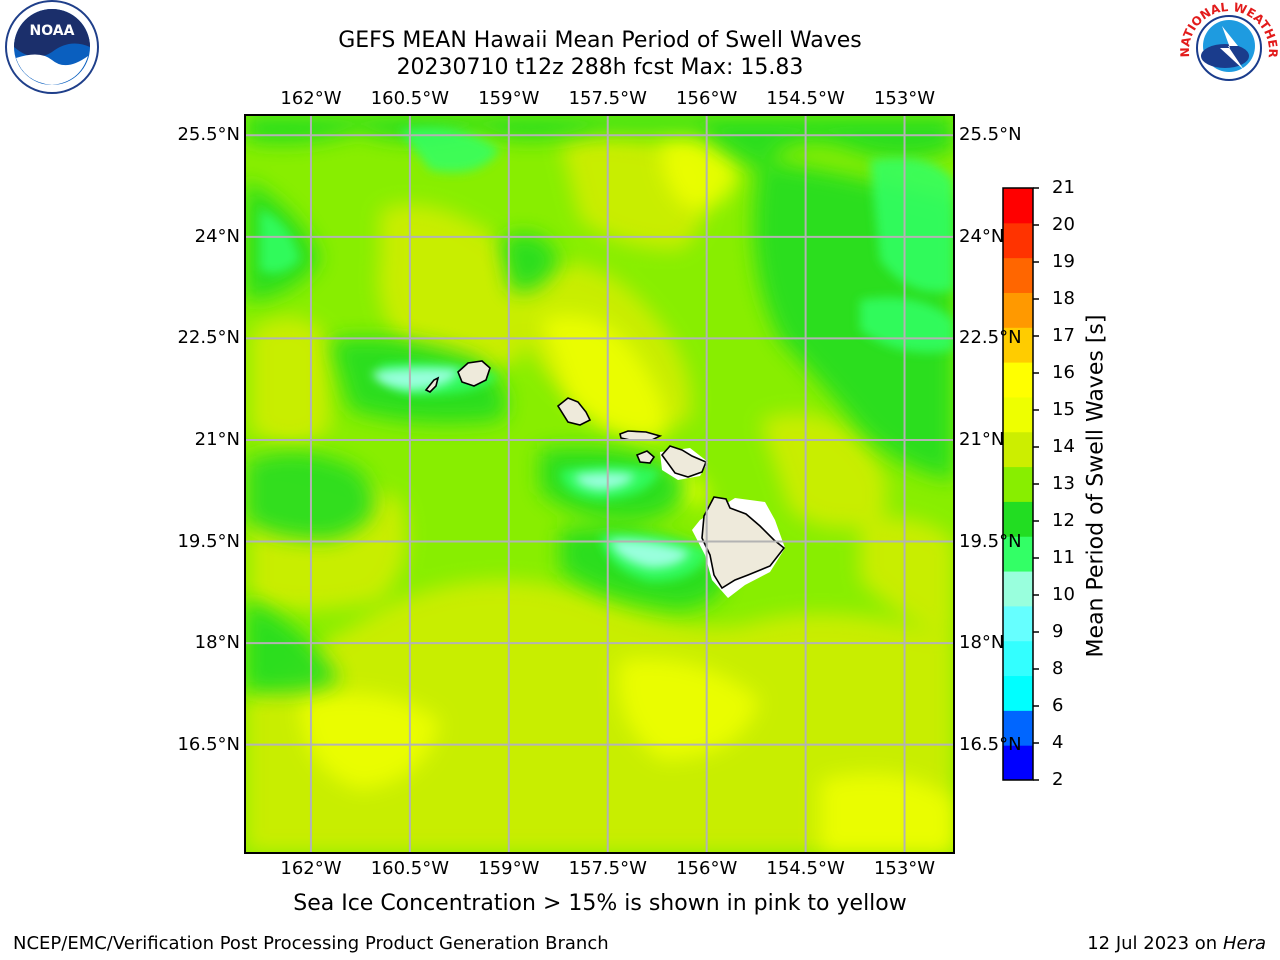 This screenshot has height=960, width=1280. What do you see at coordinates (982, 236) in the screenshot?
I see `lat-tick-label-right: 24°N` at bounding box center [982, 236].